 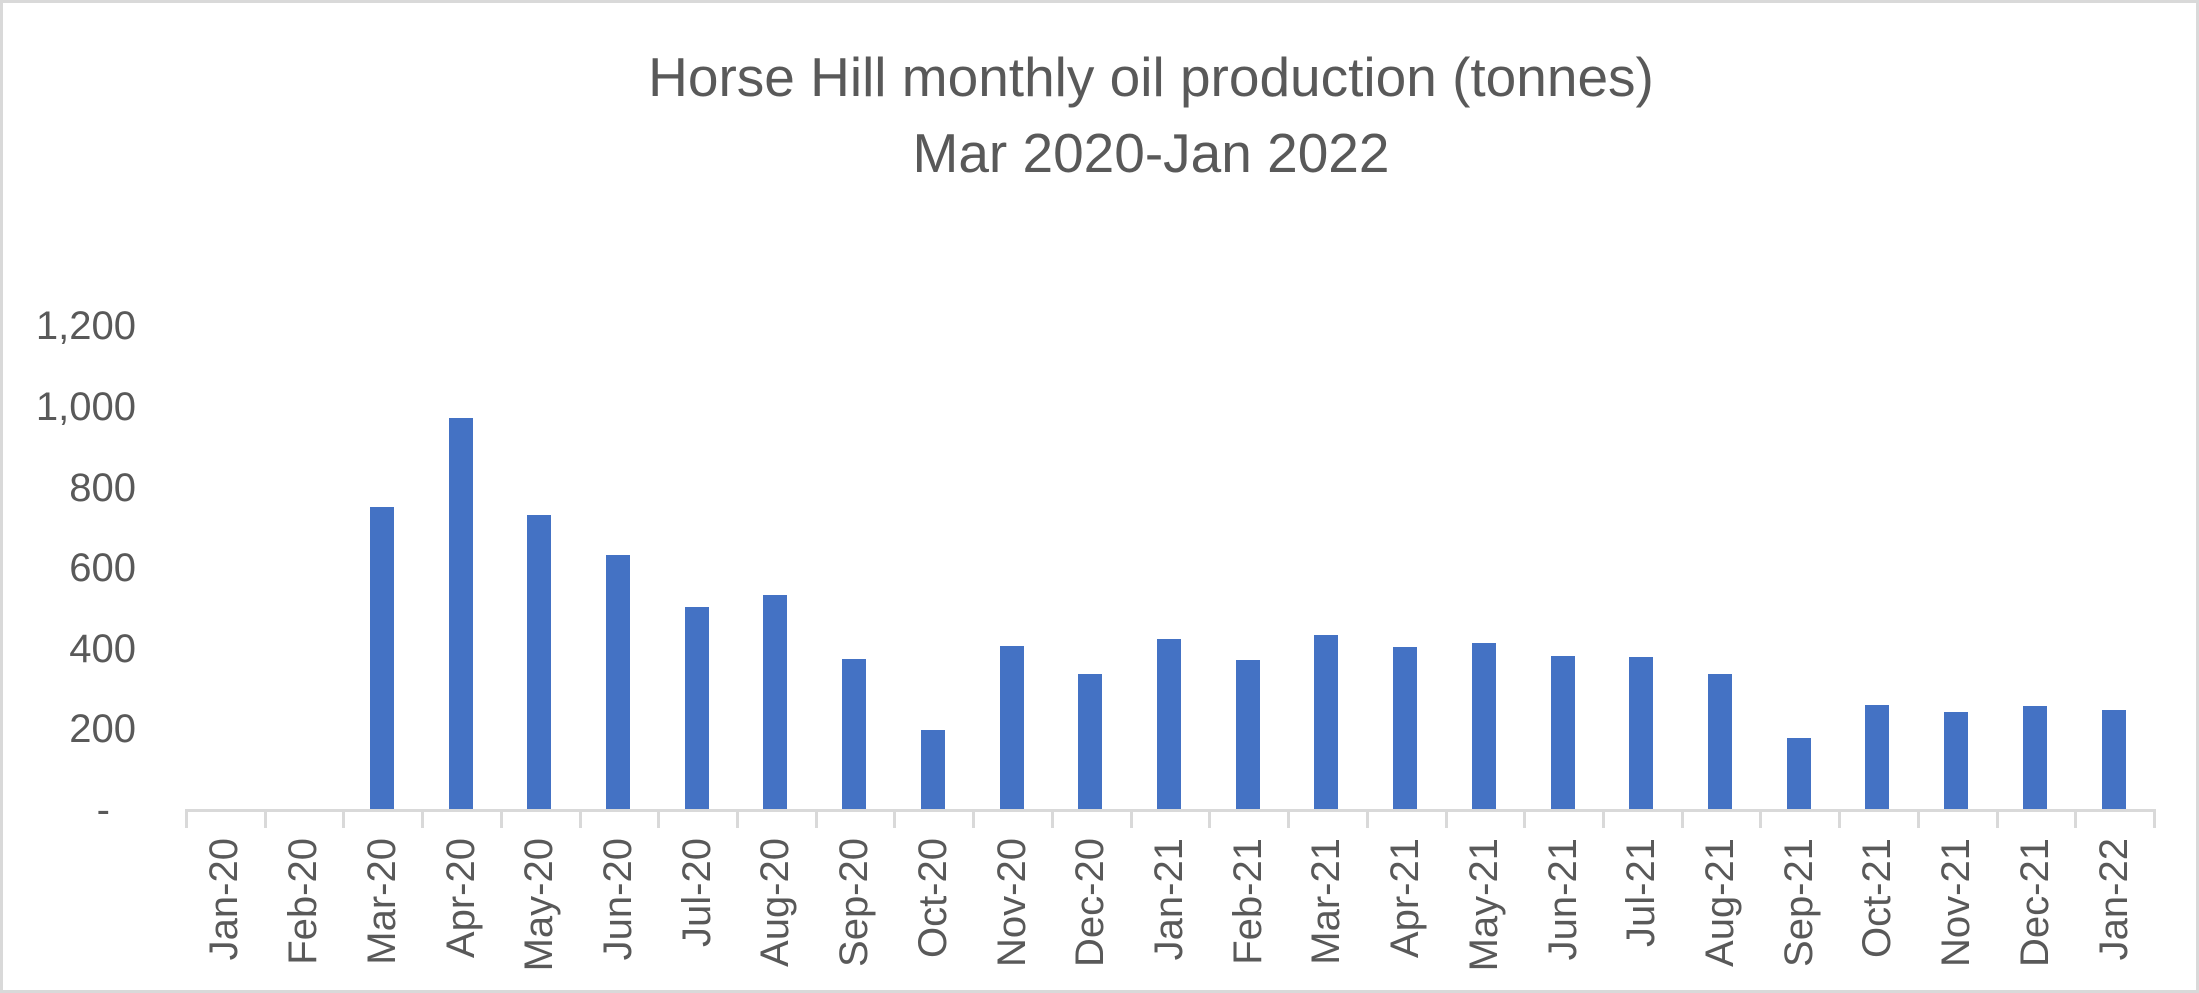 What do you see at coordinates (102, 487) in the screenshot?
I see `y-axis-tick-label: 800` at bounding box center [102, 487].